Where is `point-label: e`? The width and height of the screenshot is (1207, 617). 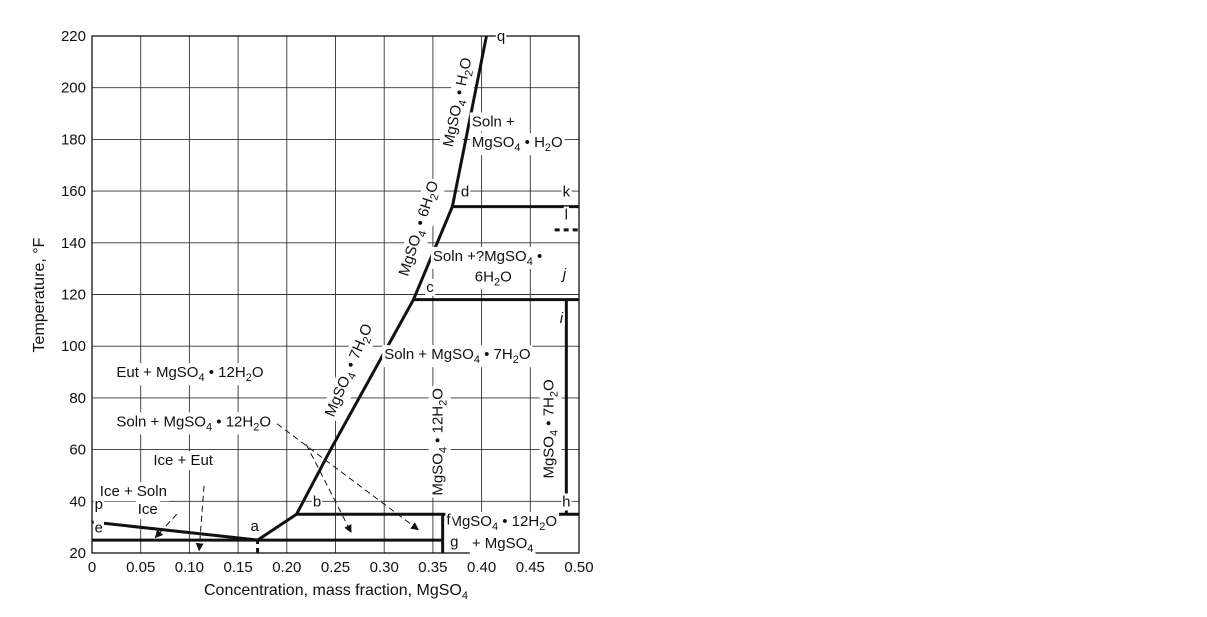 point-label: e is located at coordinates (99, 527).